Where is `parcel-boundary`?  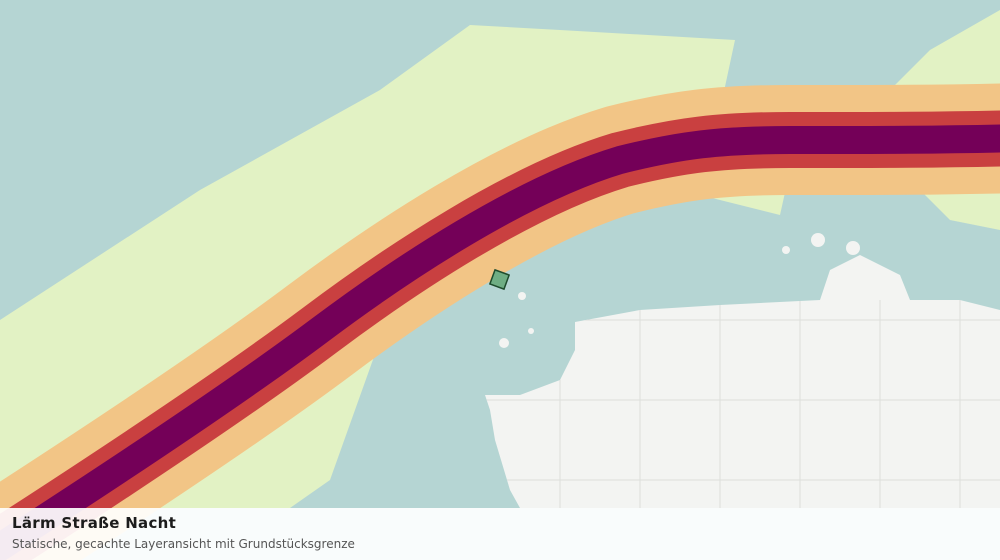 parcel-boundary is located at coordinates (499, 279).